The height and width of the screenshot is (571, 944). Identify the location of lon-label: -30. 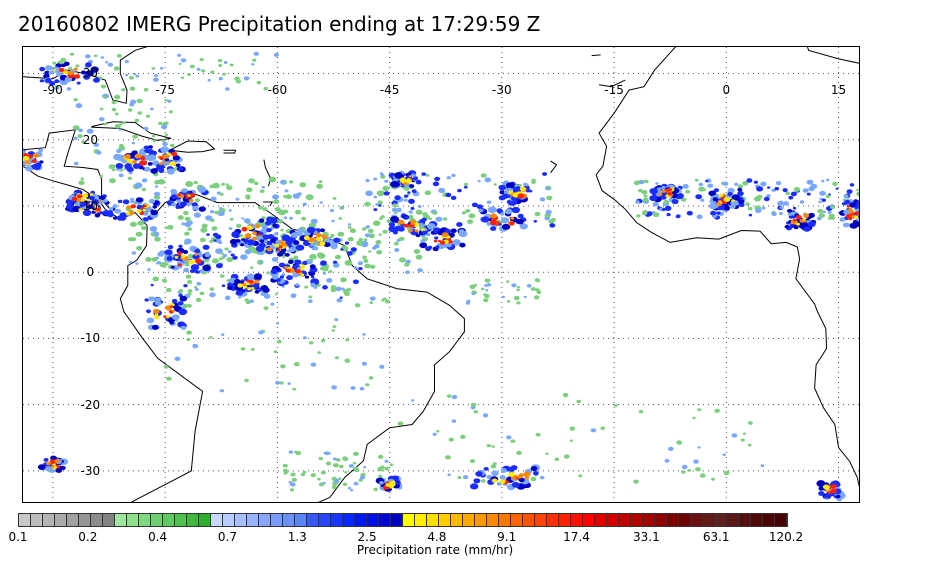
(502, 90).